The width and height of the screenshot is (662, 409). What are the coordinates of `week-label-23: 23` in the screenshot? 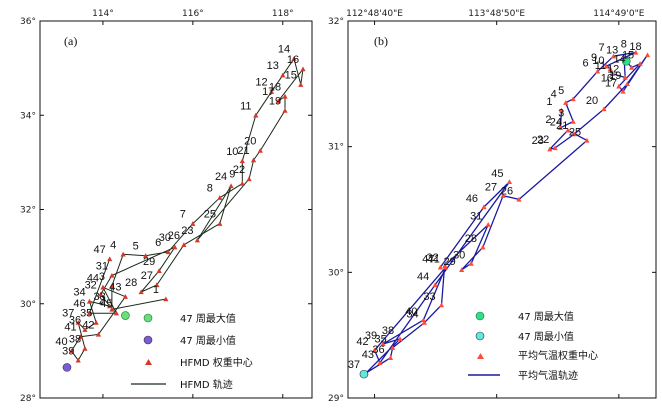 It's located at (538, 141).